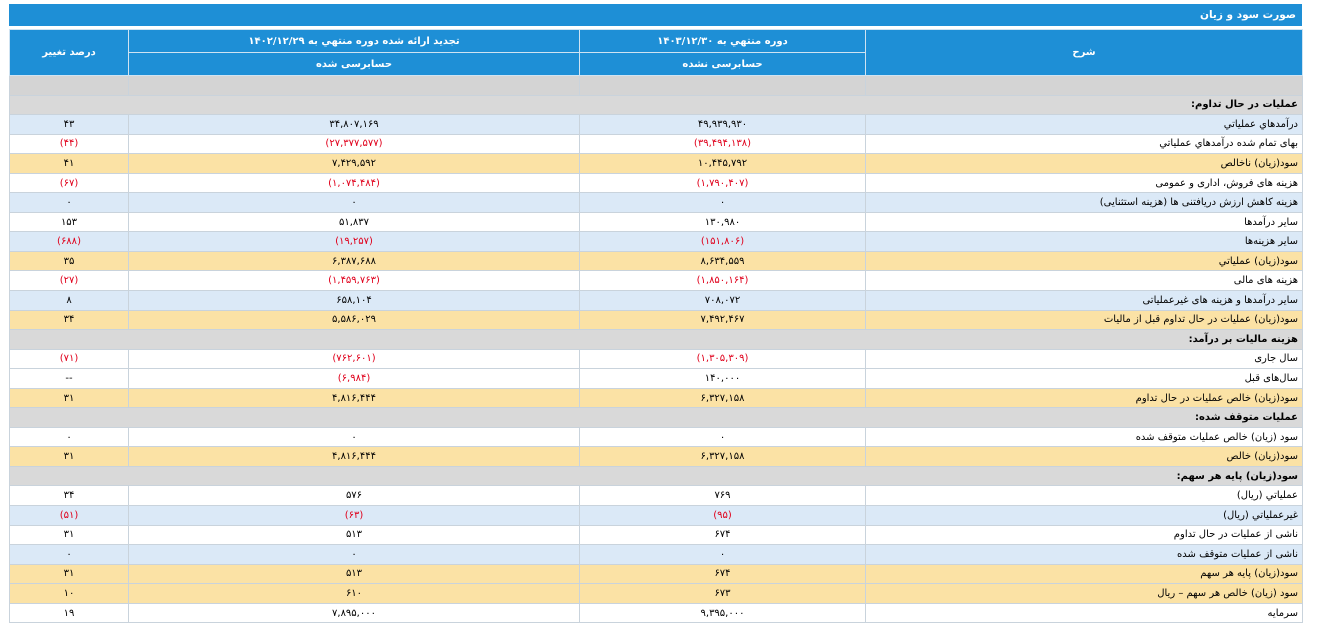 The height and width of the screenshot is (623, 1320). Describe the element at coordinates (722, 41) in the screenshot. I see `col-header-current: دوره منتهي به ۱۴۰۳/۱۲/۳۰` at that location.